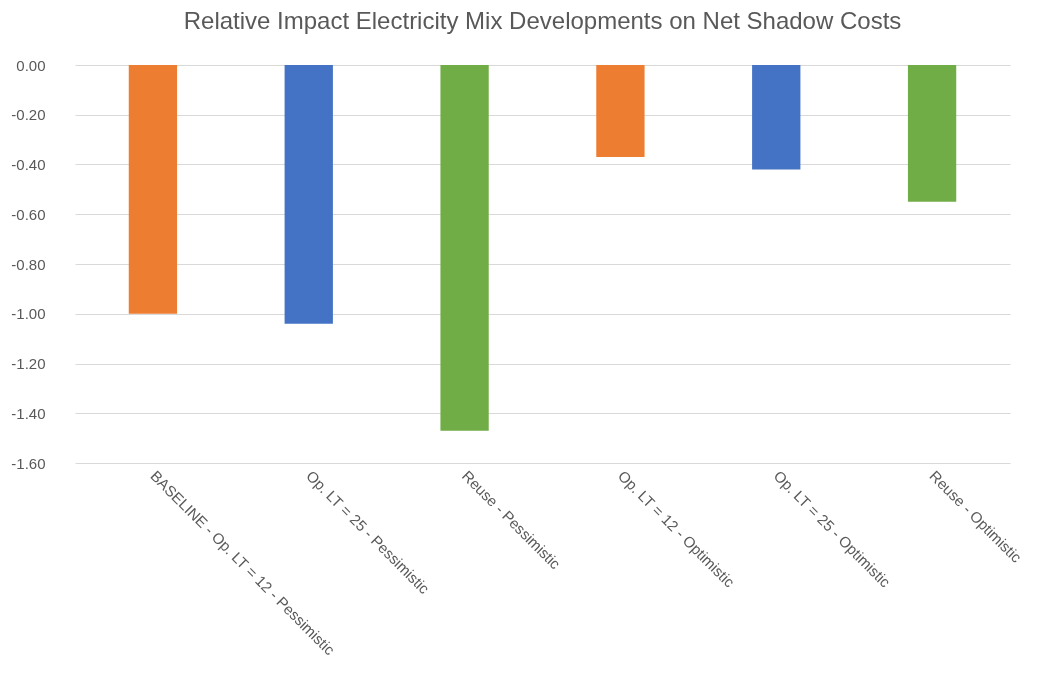 The width and height of the screenshot is (1057, 688). Describe the element at coordinates (28, 164) in the screenshot. I see `y-tick-label: -0.40` at that location.